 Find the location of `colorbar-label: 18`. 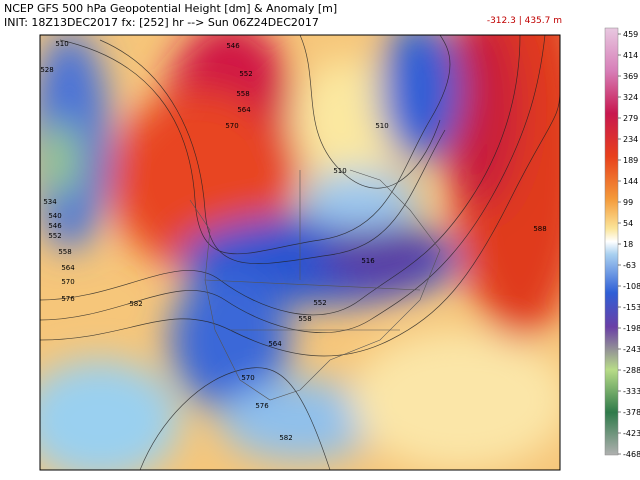

colorbar-label: 18 is located at coordinates (628, 244).